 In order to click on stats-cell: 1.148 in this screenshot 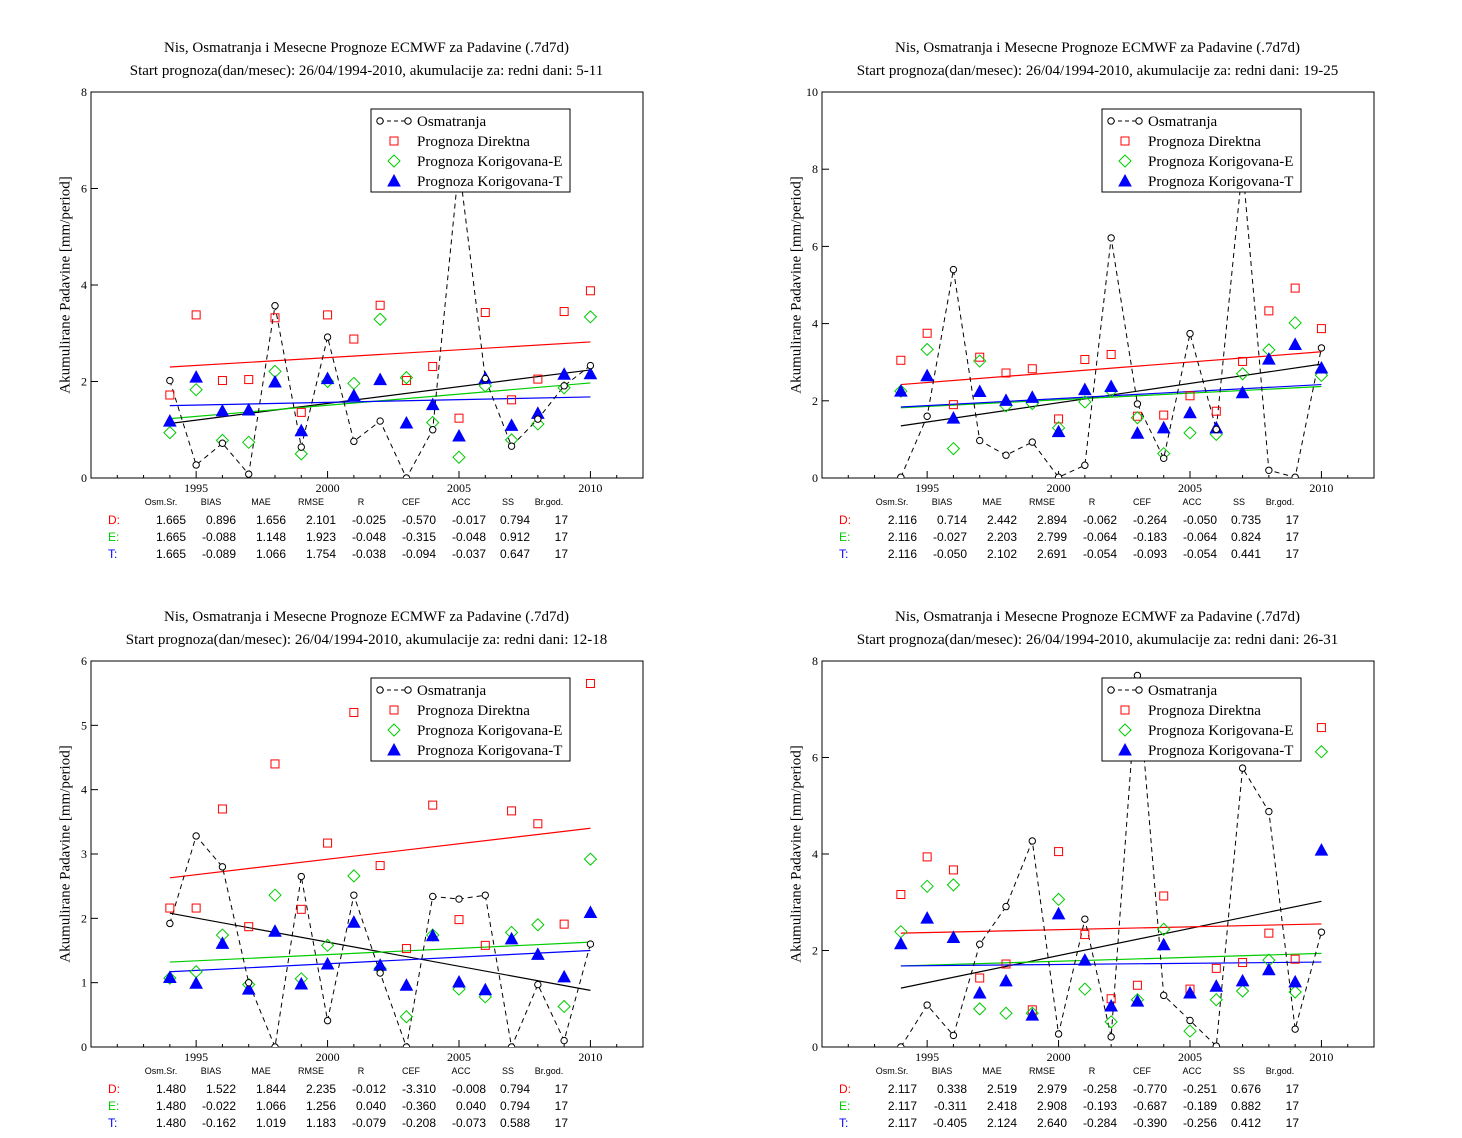, I will do `click(270, 536)`.